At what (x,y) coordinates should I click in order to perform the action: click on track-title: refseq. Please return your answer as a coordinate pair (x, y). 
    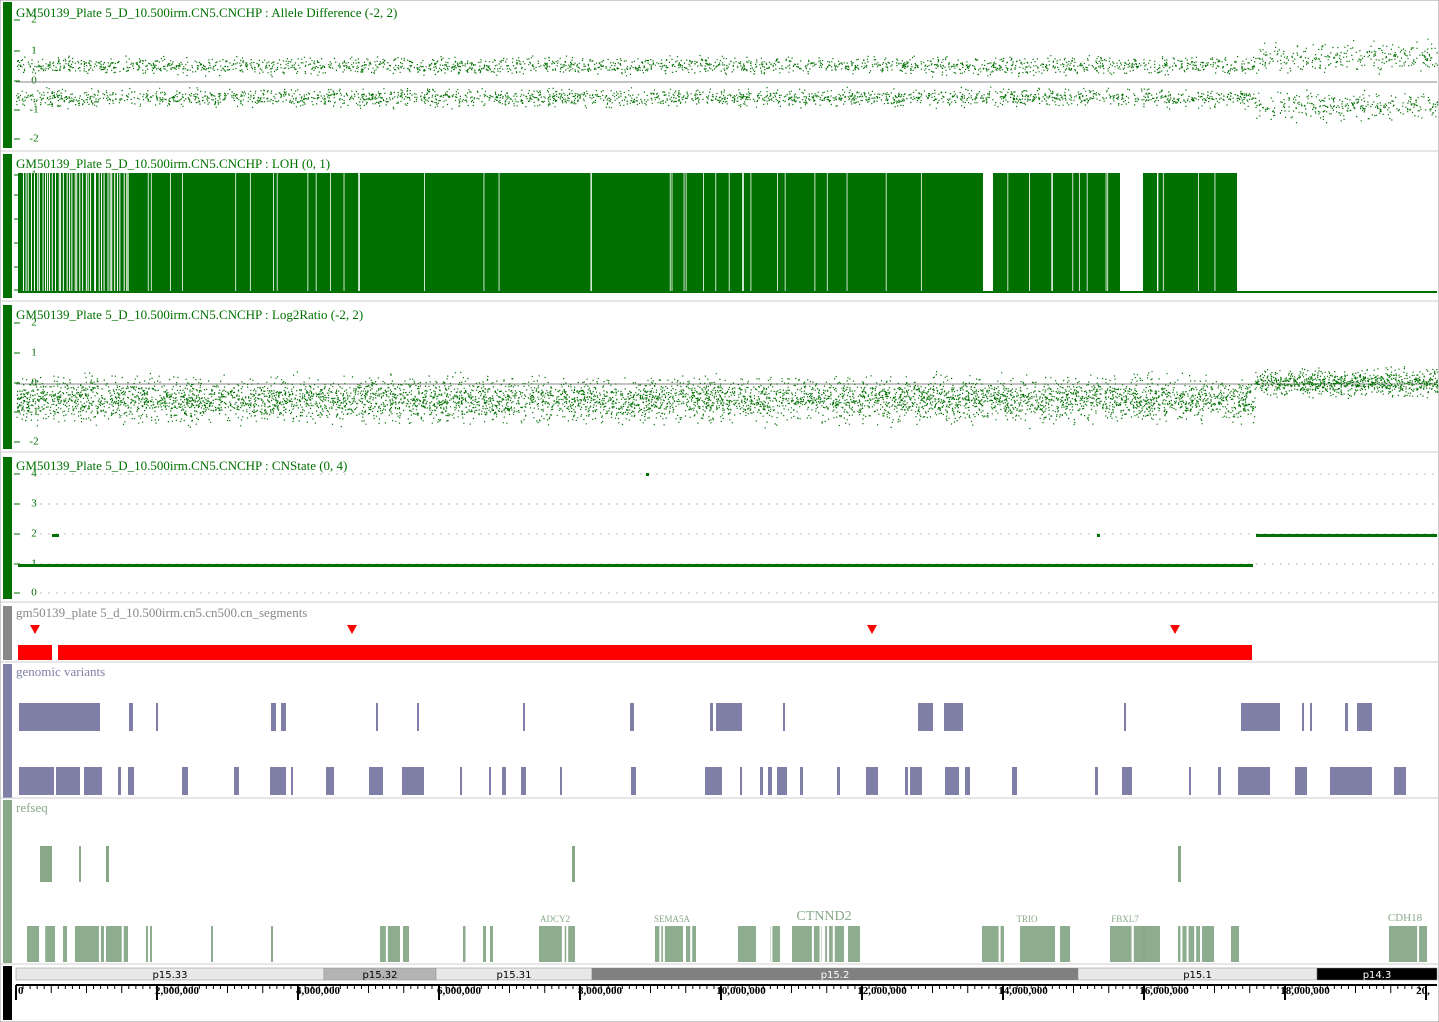
    Looking at the image, I should click on (32, 807).